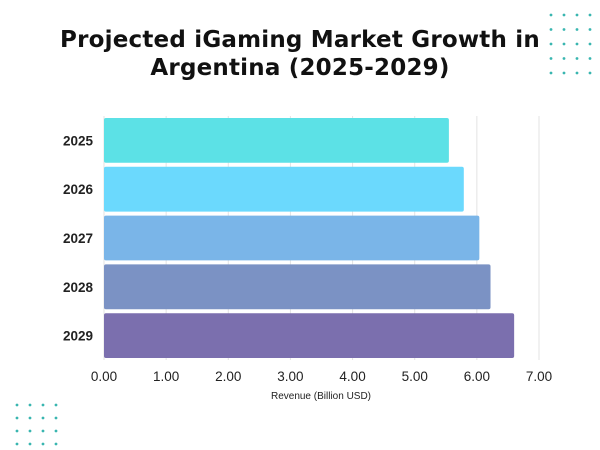 The height and width of the screenshot is (450, 600). What do you see at coordinates (297, 287) in the screenshot?
I see `bar-2028` at bounding box center [297, 287].